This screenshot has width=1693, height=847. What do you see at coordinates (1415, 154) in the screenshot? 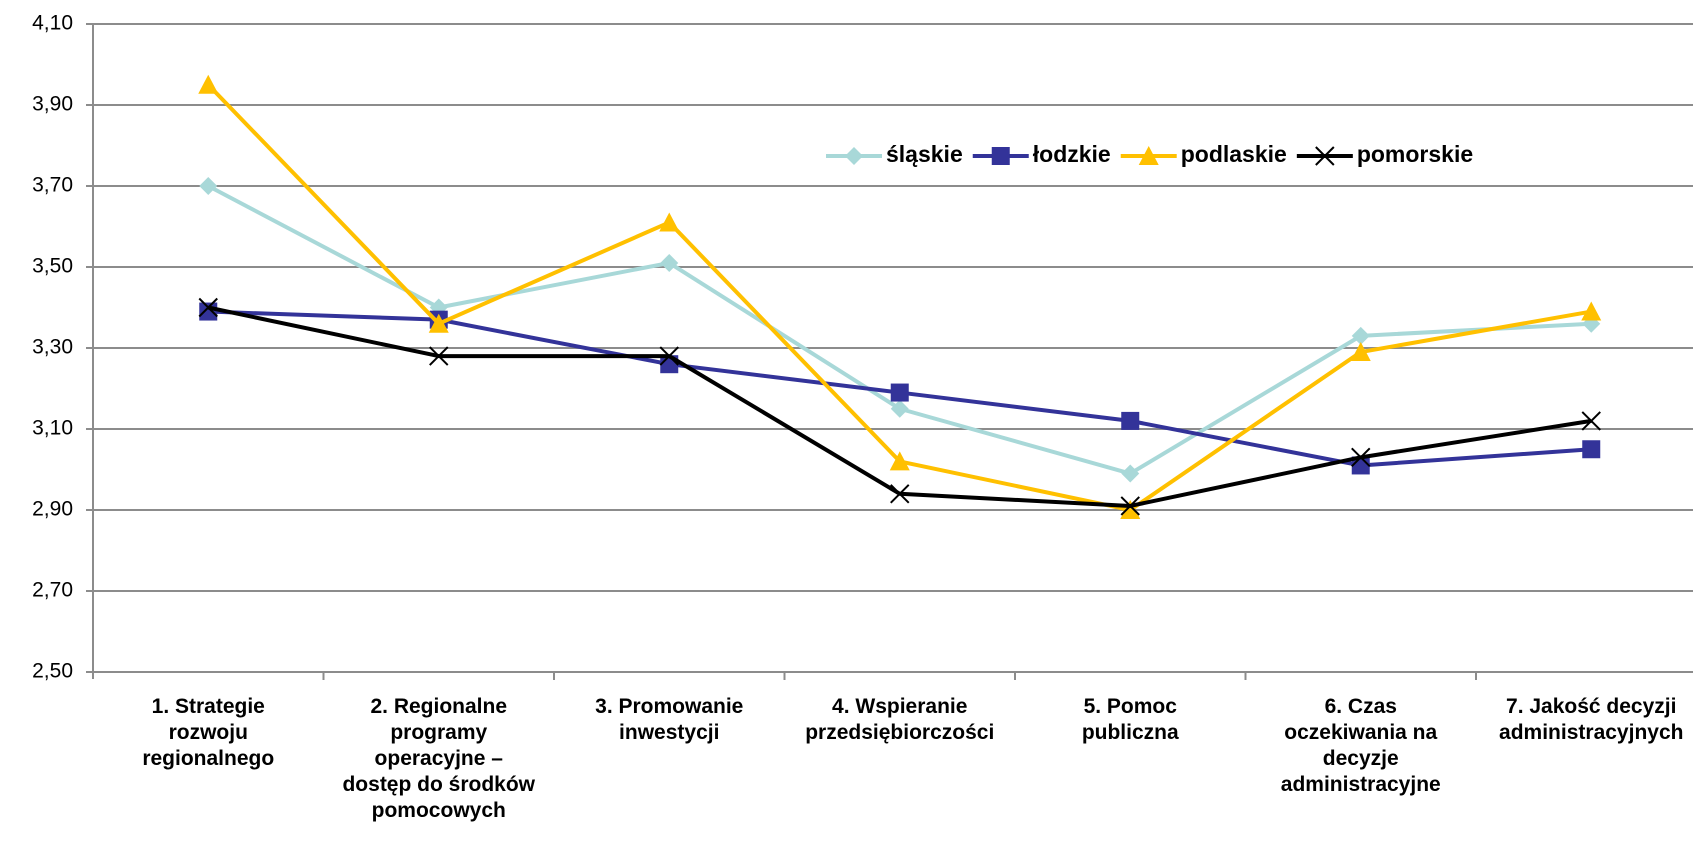
I see `legend-label: pomorskie` at bounding box center [1415, 154].